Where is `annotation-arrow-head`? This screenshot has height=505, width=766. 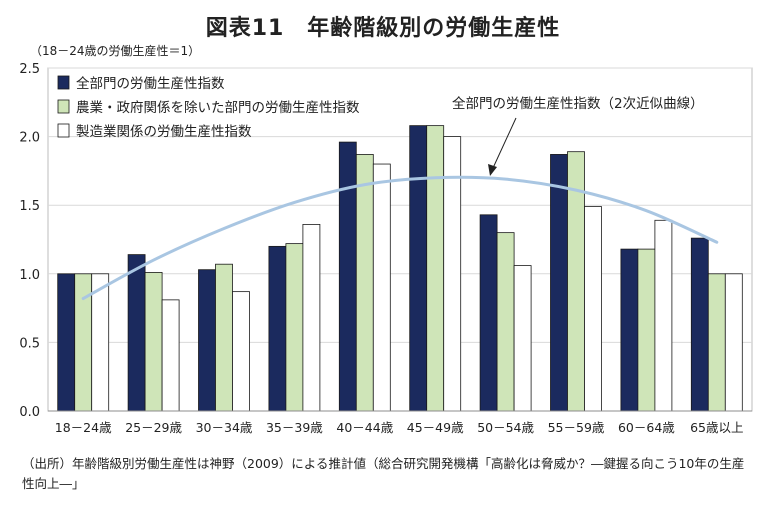 annotation-arrow-head is located at coordinates (492, 170).